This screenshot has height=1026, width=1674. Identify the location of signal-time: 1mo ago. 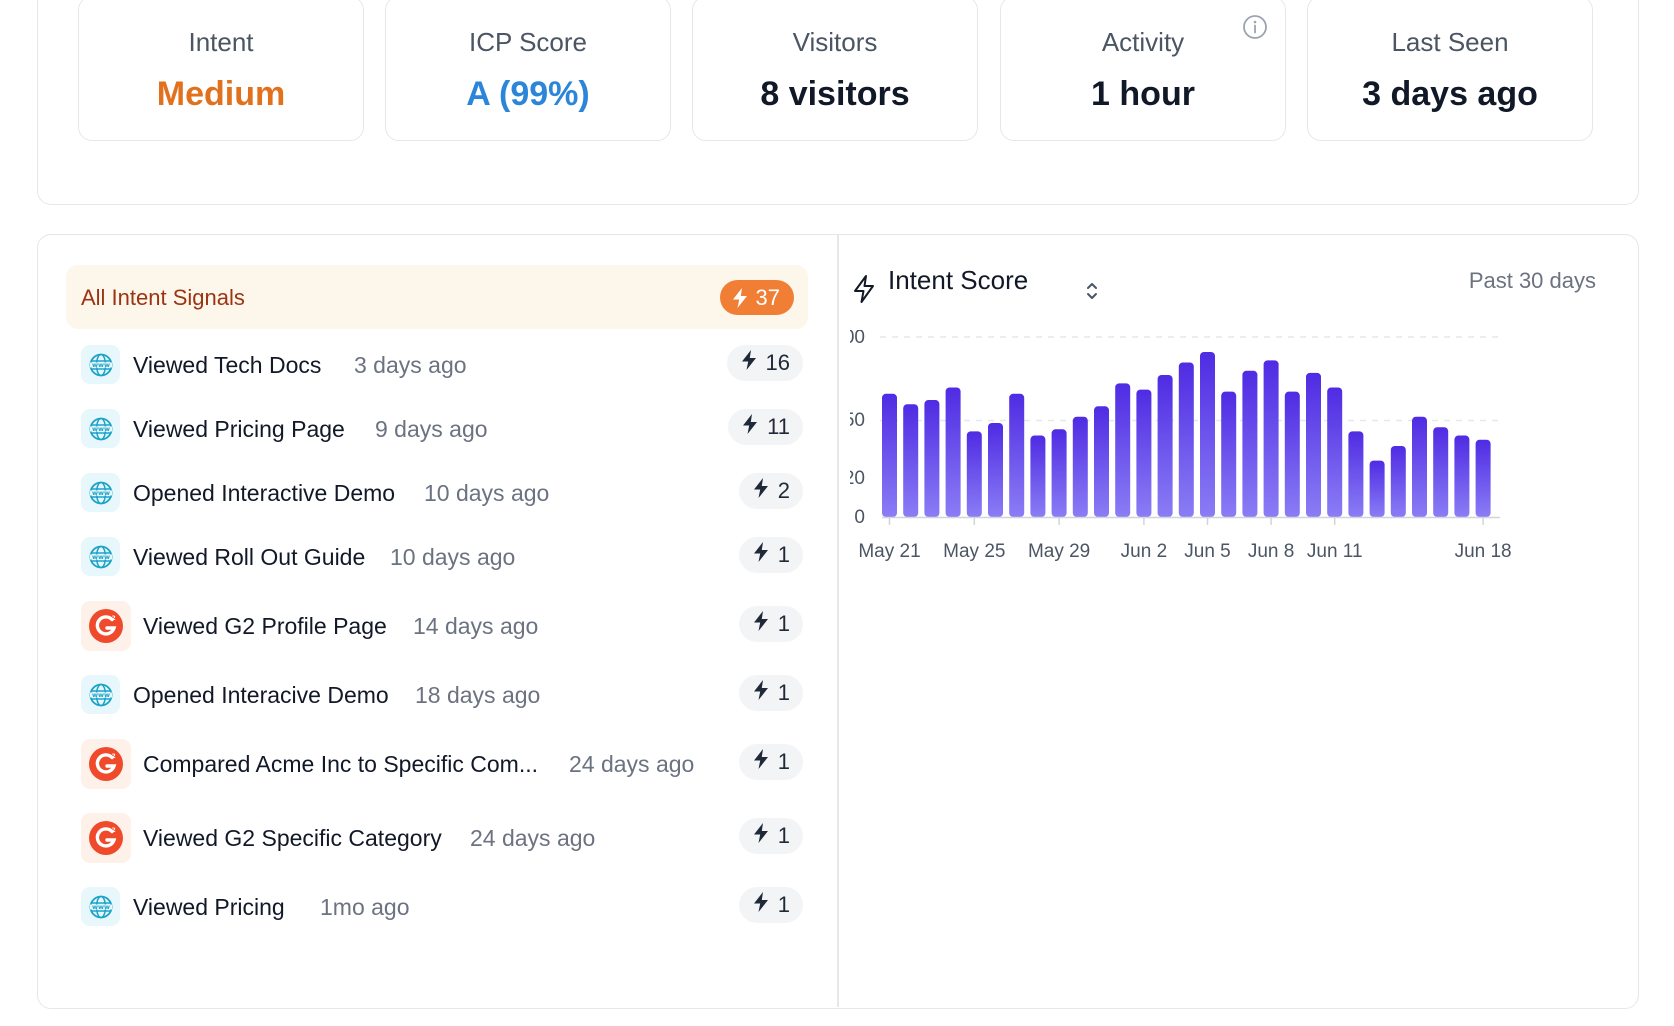
(365, 907).